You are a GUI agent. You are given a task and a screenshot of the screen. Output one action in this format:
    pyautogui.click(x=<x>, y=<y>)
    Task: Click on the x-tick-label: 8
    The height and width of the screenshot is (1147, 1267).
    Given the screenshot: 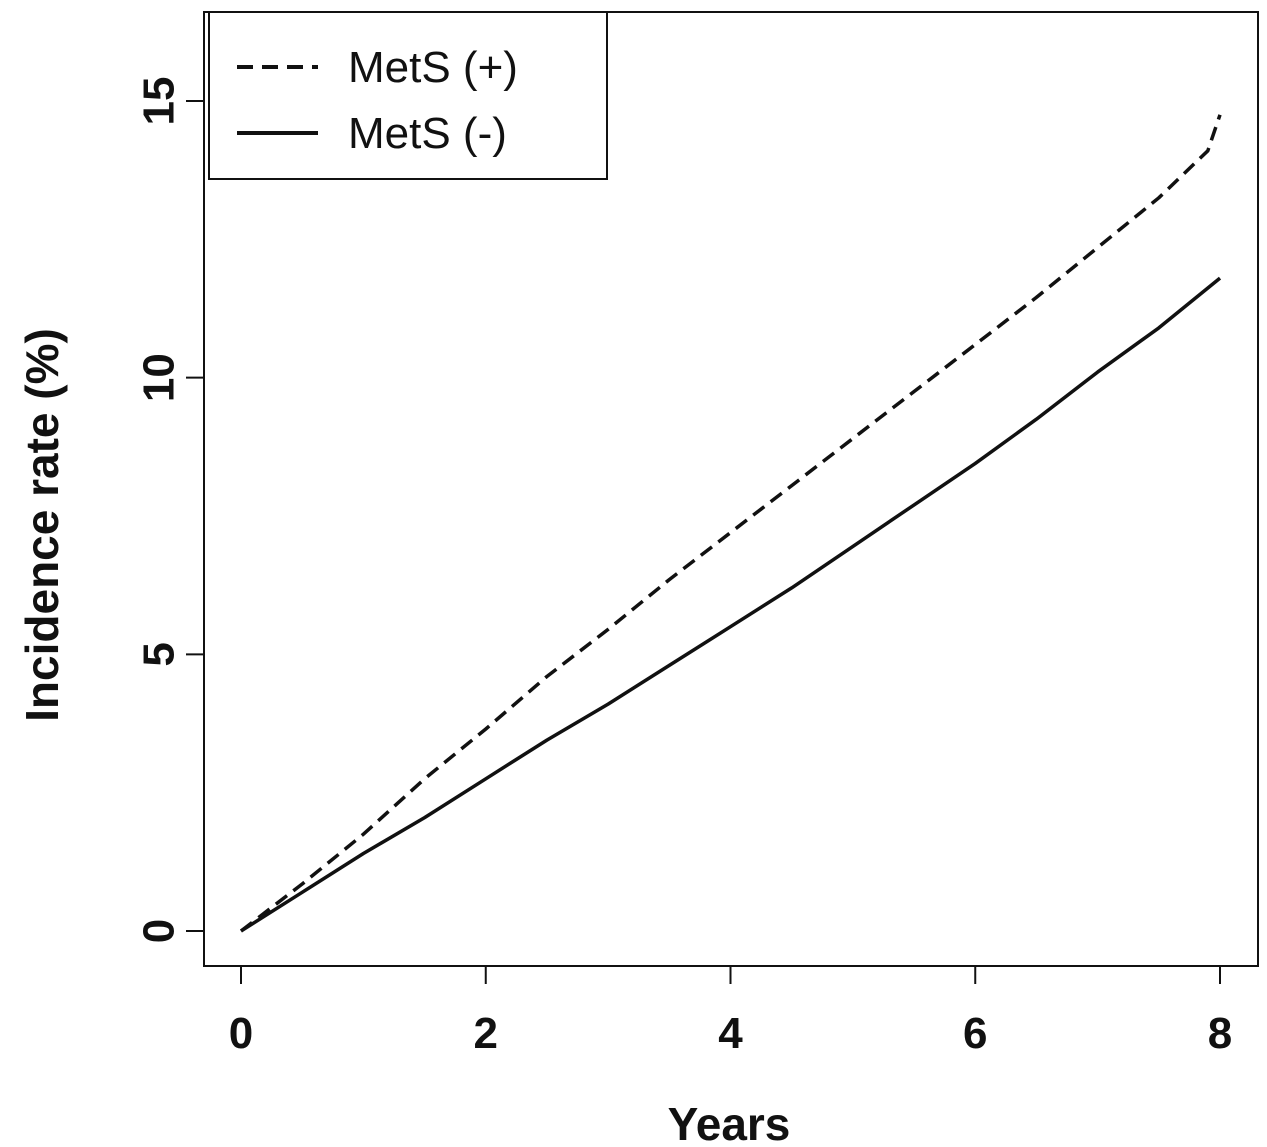 What is the action you would take?
    pyautogui.click(x=1220, y=1033)
    